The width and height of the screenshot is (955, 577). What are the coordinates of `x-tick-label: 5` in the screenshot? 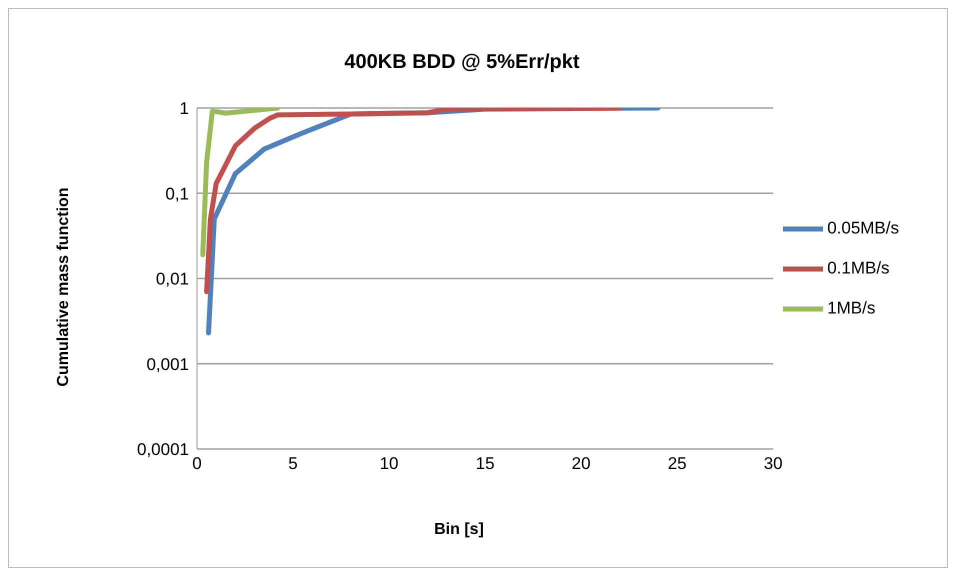 It's located at (293, 464).